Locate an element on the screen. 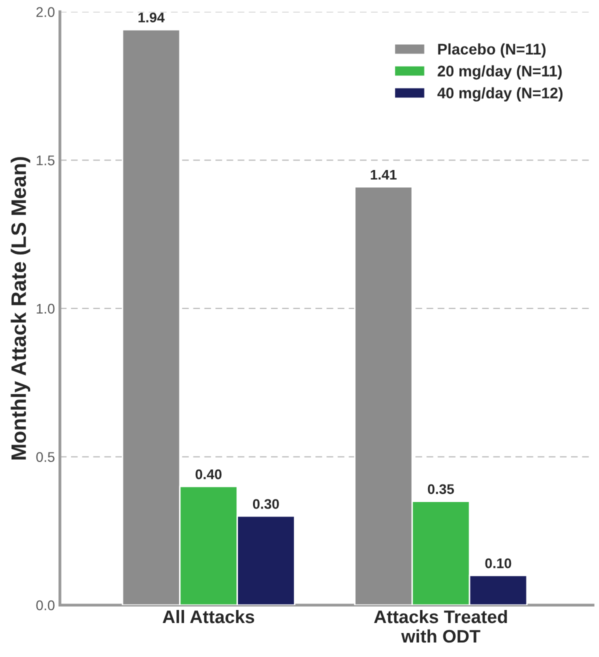  legend-label: 20 mg/day (N=11) is located at coordinates (500, 72).